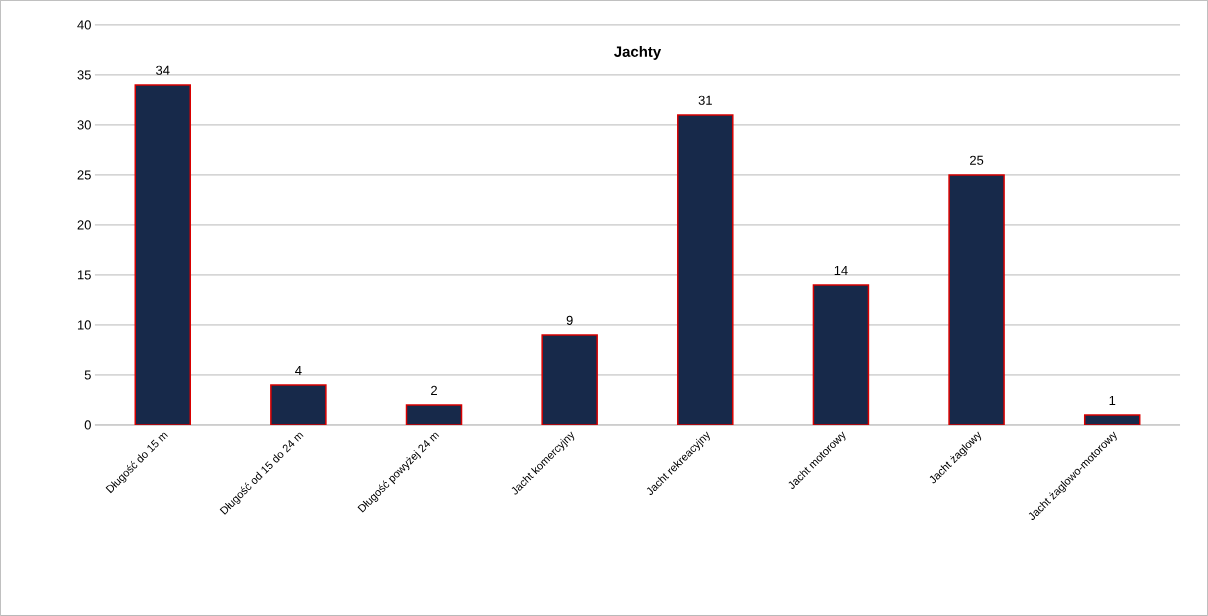 Image resolution: width=1208 pixels, height=616 pixels. What do you see at coordinates (434, 390) in the screenshot?
I see `data-label: 2` at bounding box center [434, 390].